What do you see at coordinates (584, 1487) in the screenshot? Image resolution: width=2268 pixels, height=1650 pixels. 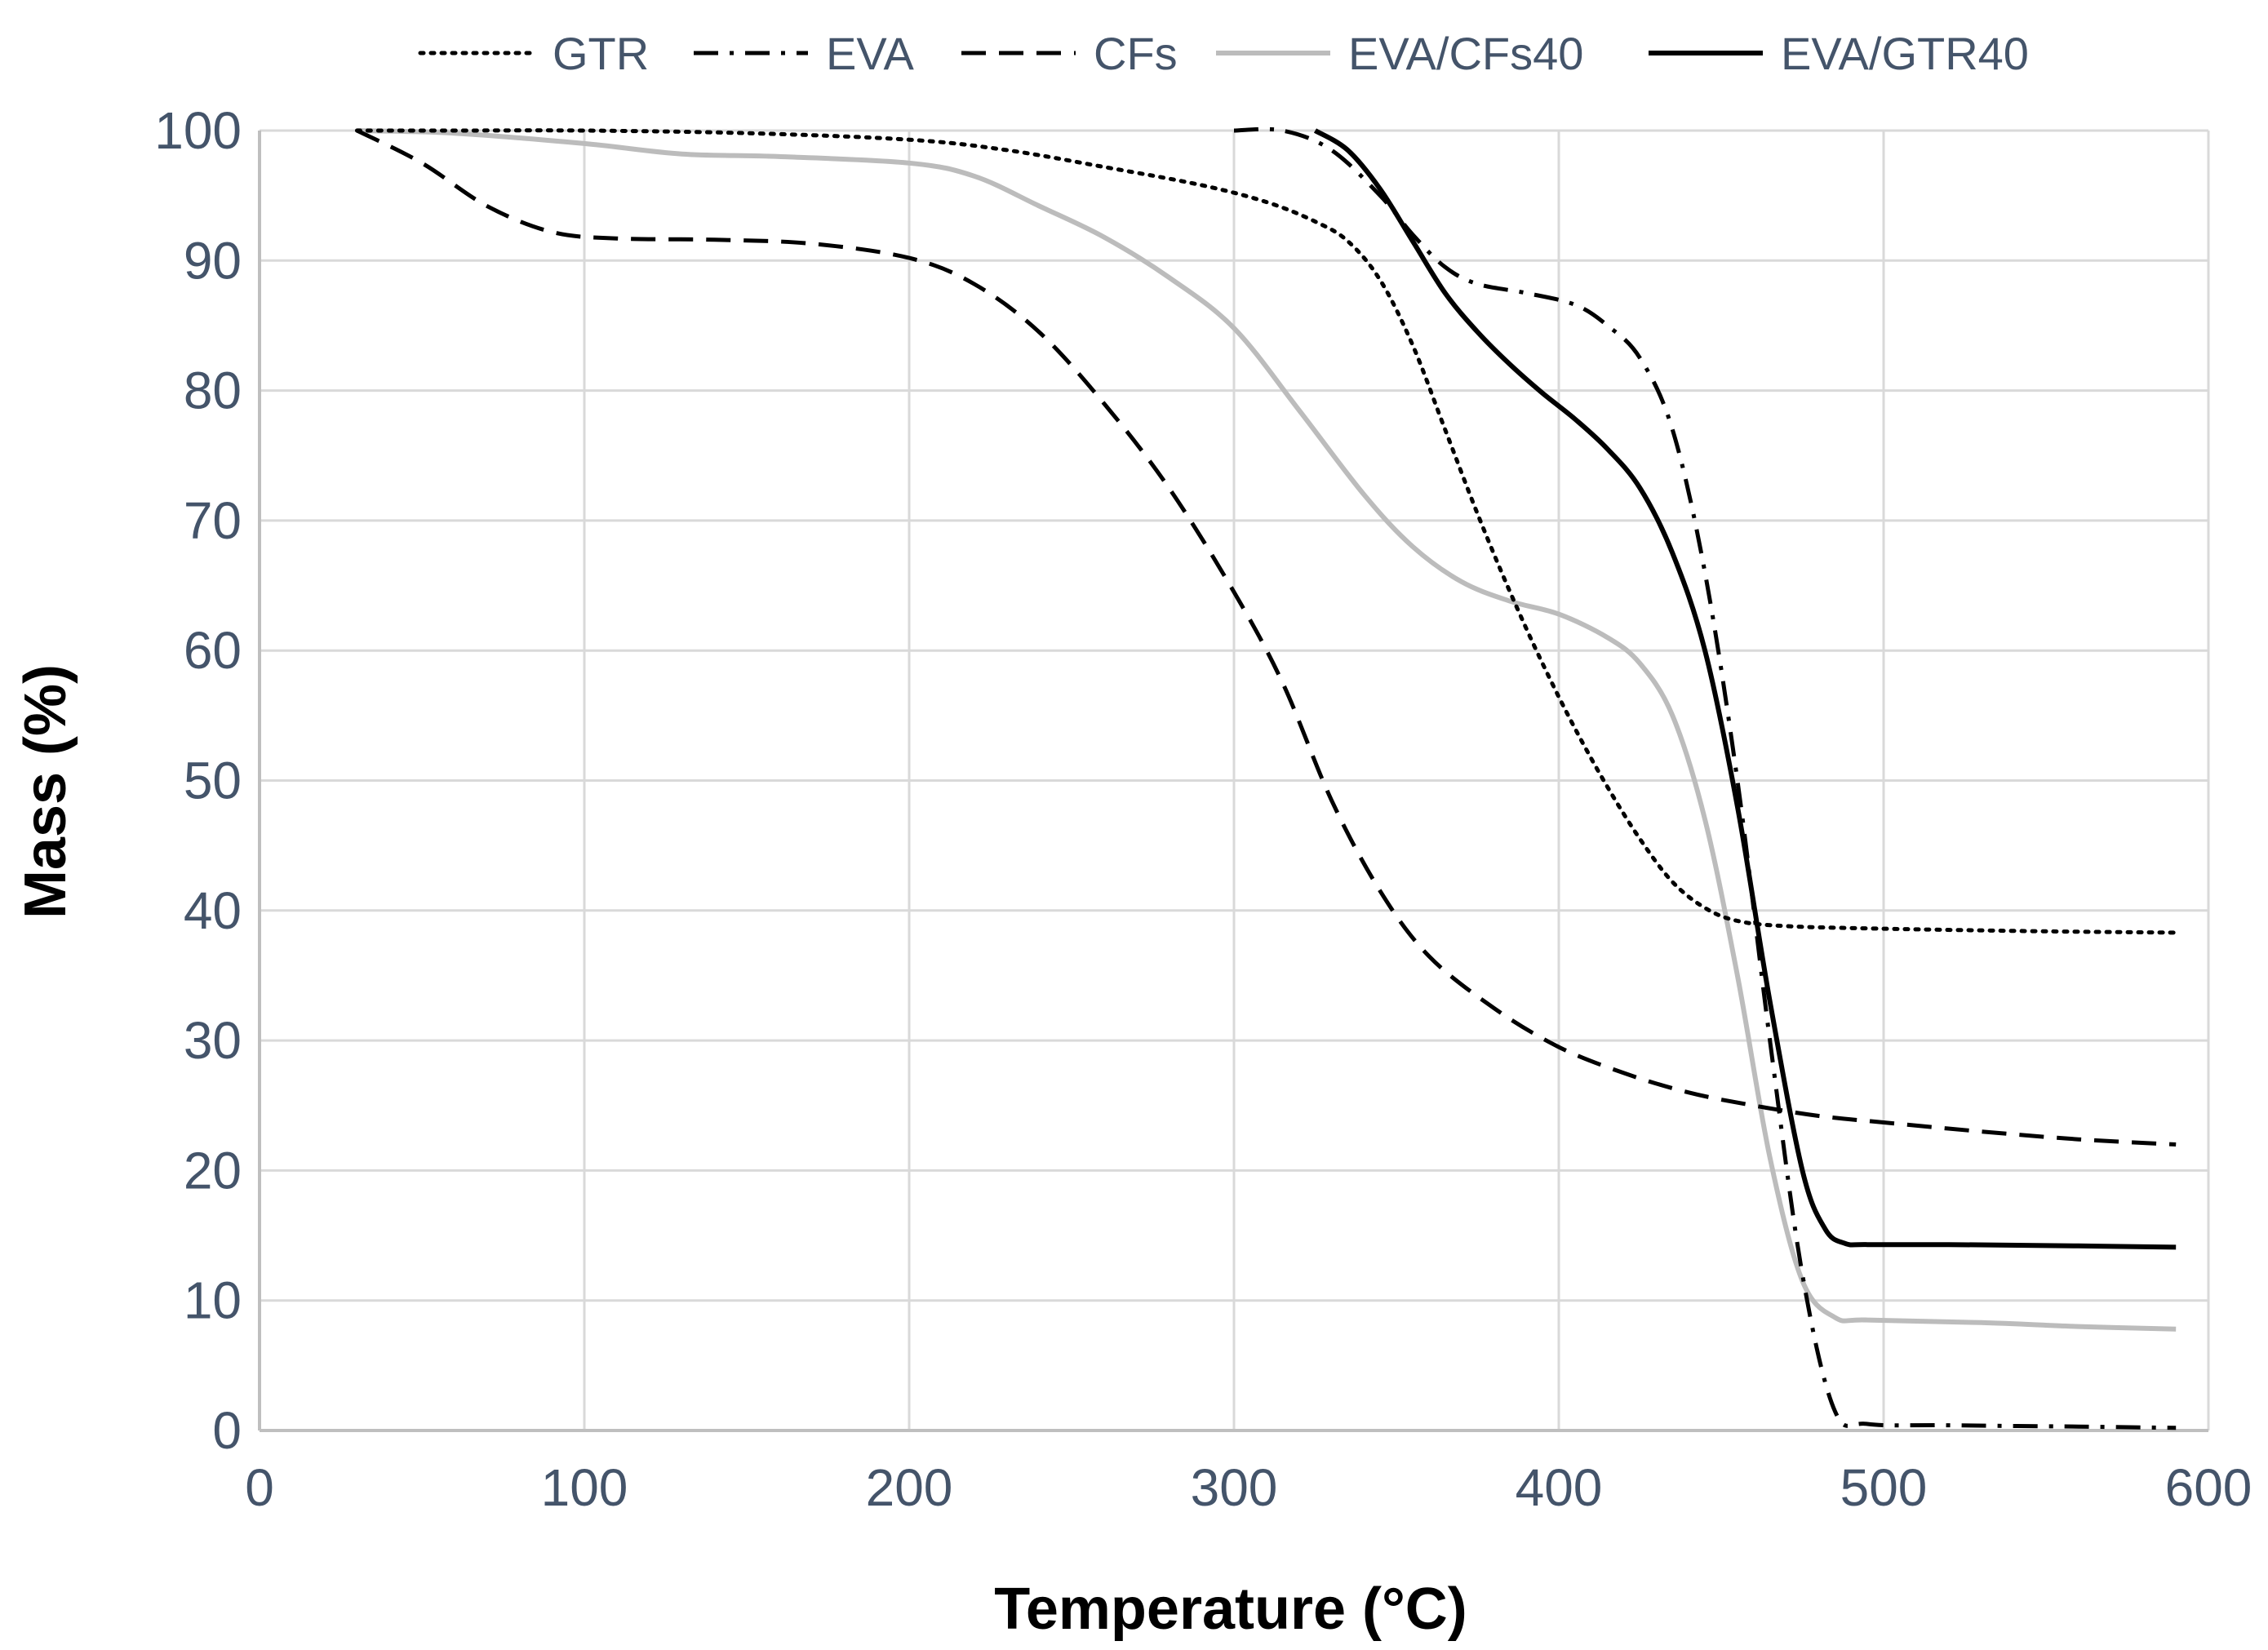 I see `x-tick-label: 100` at bounding box center [584, 1487].